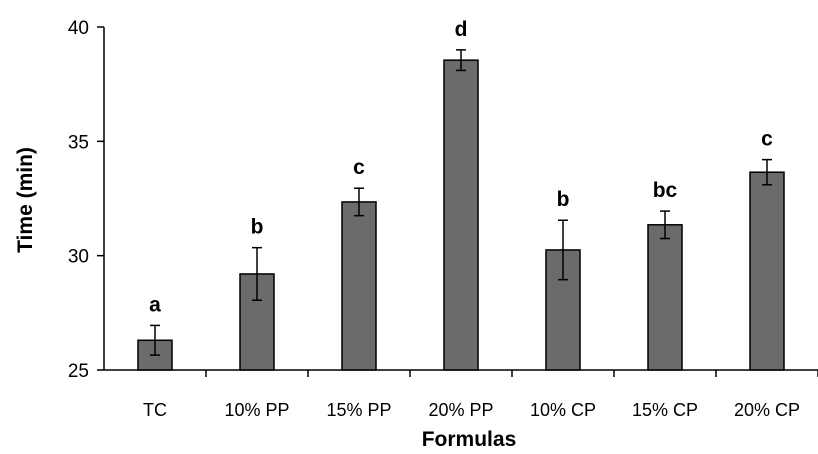  Describe the element at coordinates (358, 410) in the screenshot. I see `x-category-label: 15% PP` at that location.